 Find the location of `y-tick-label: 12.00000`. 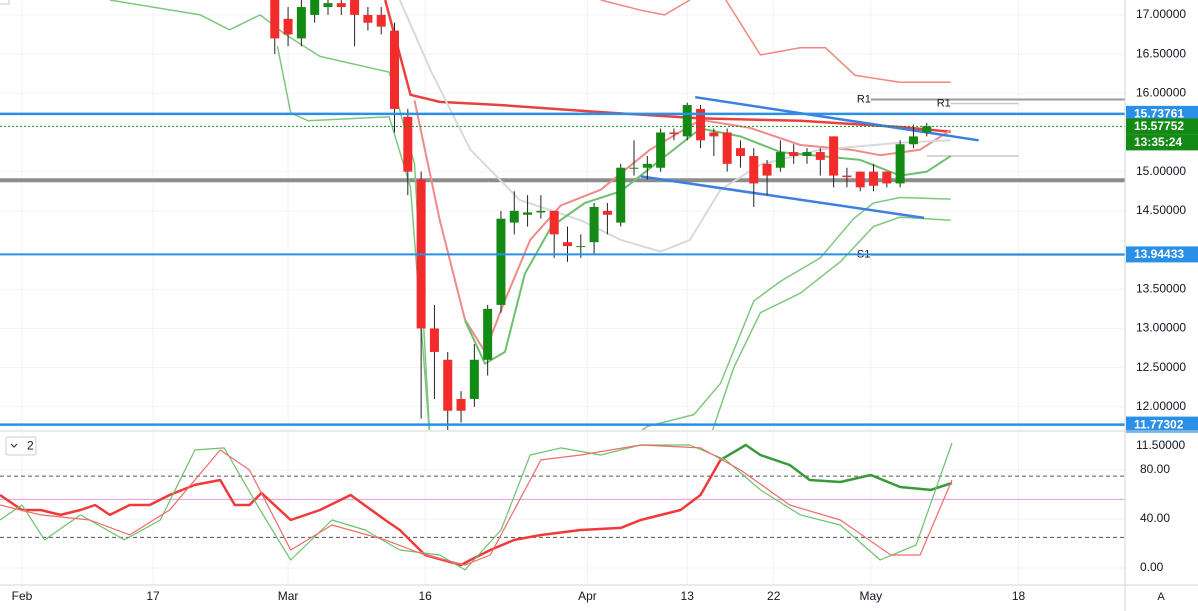

y-tick-label: 12.00000 is located at coordinates (1161, 406).